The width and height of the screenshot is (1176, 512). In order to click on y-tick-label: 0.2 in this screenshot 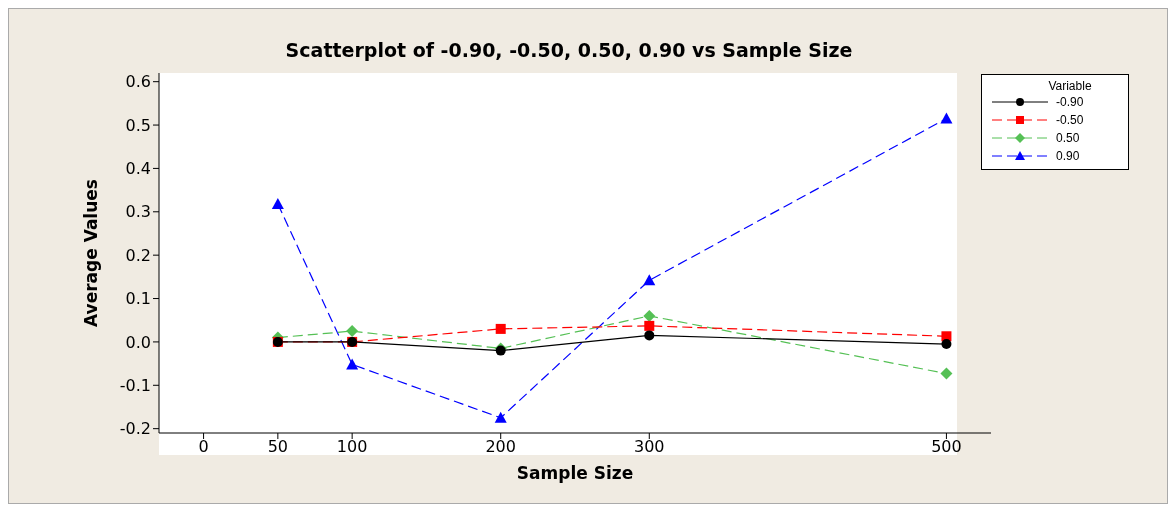, I will do `click(138, 255)`.